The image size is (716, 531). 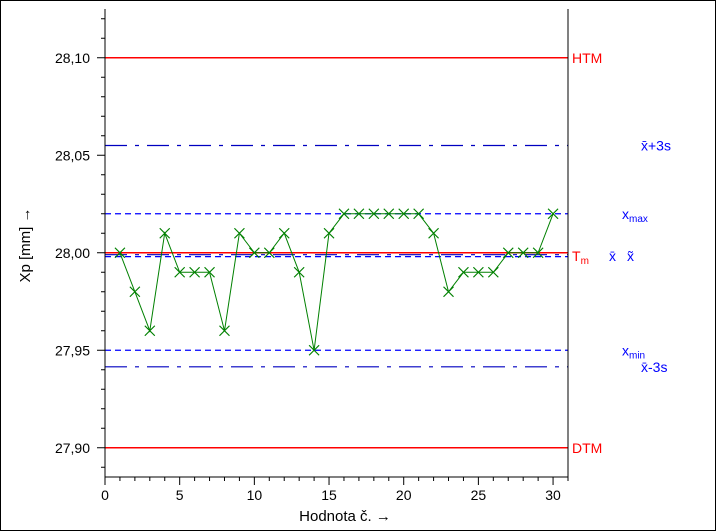 I want to click on x-tick-label: 30, so click(x=553, y=495).